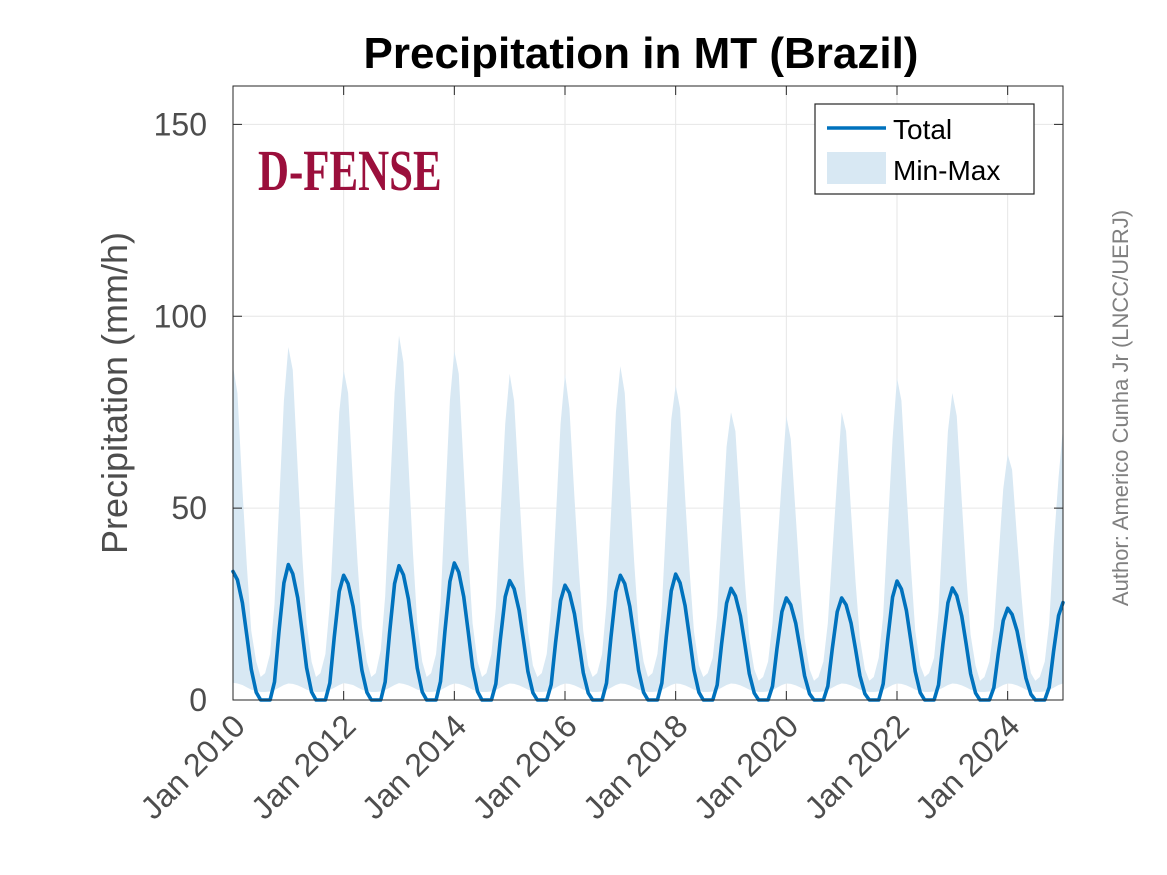 The height and width of the screenshot is (875, 1167). I want to click on legend: Total Min-Max, so click(924, 149).